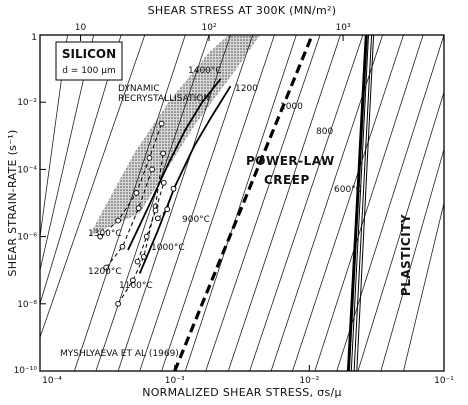 The image size is (468, 405). What do you see at coordinates (164, 99) in the screenshot?
I see `recrystallisation-label: RECRYSTALLISATION` at bounding box center [164, 99].